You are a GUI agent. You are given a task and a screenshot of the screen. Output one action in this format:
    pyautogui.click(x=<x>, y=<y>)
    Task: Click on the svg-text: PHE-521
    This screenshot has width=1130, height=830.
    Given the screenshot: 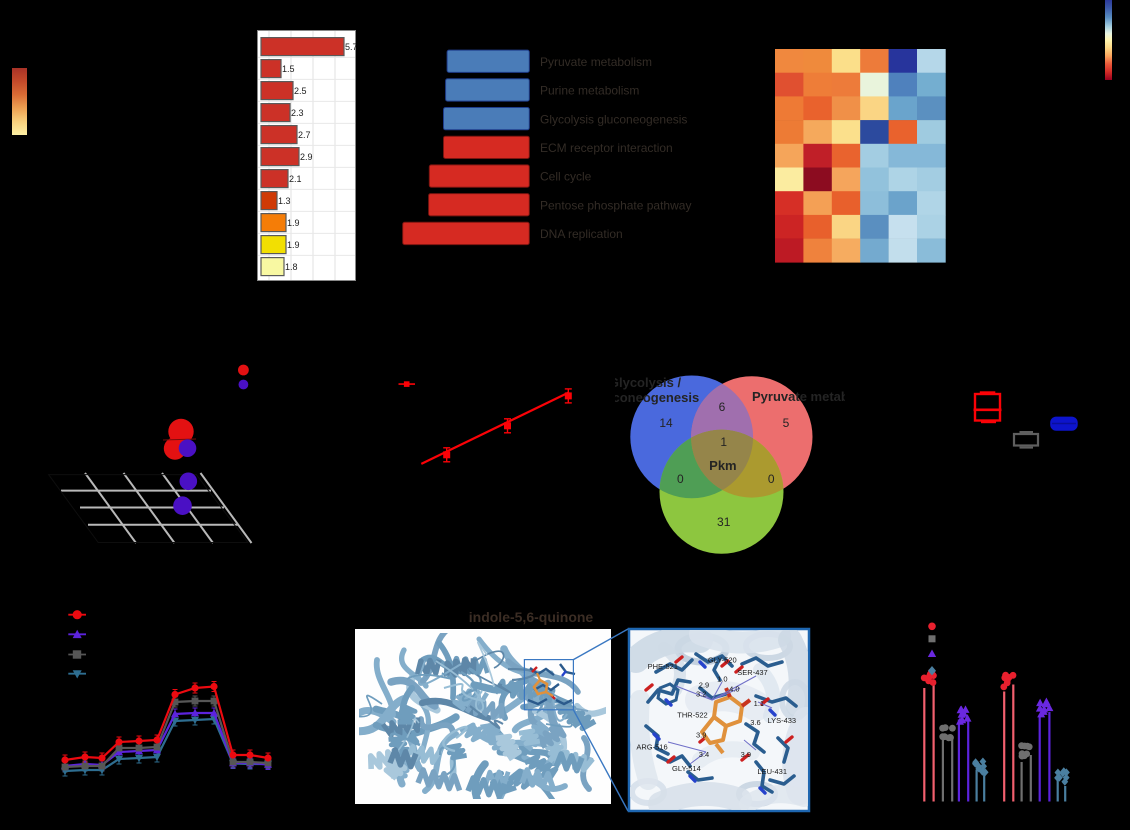 What is the action you would take?
    pyautogui.click(x=663, y=666)
    